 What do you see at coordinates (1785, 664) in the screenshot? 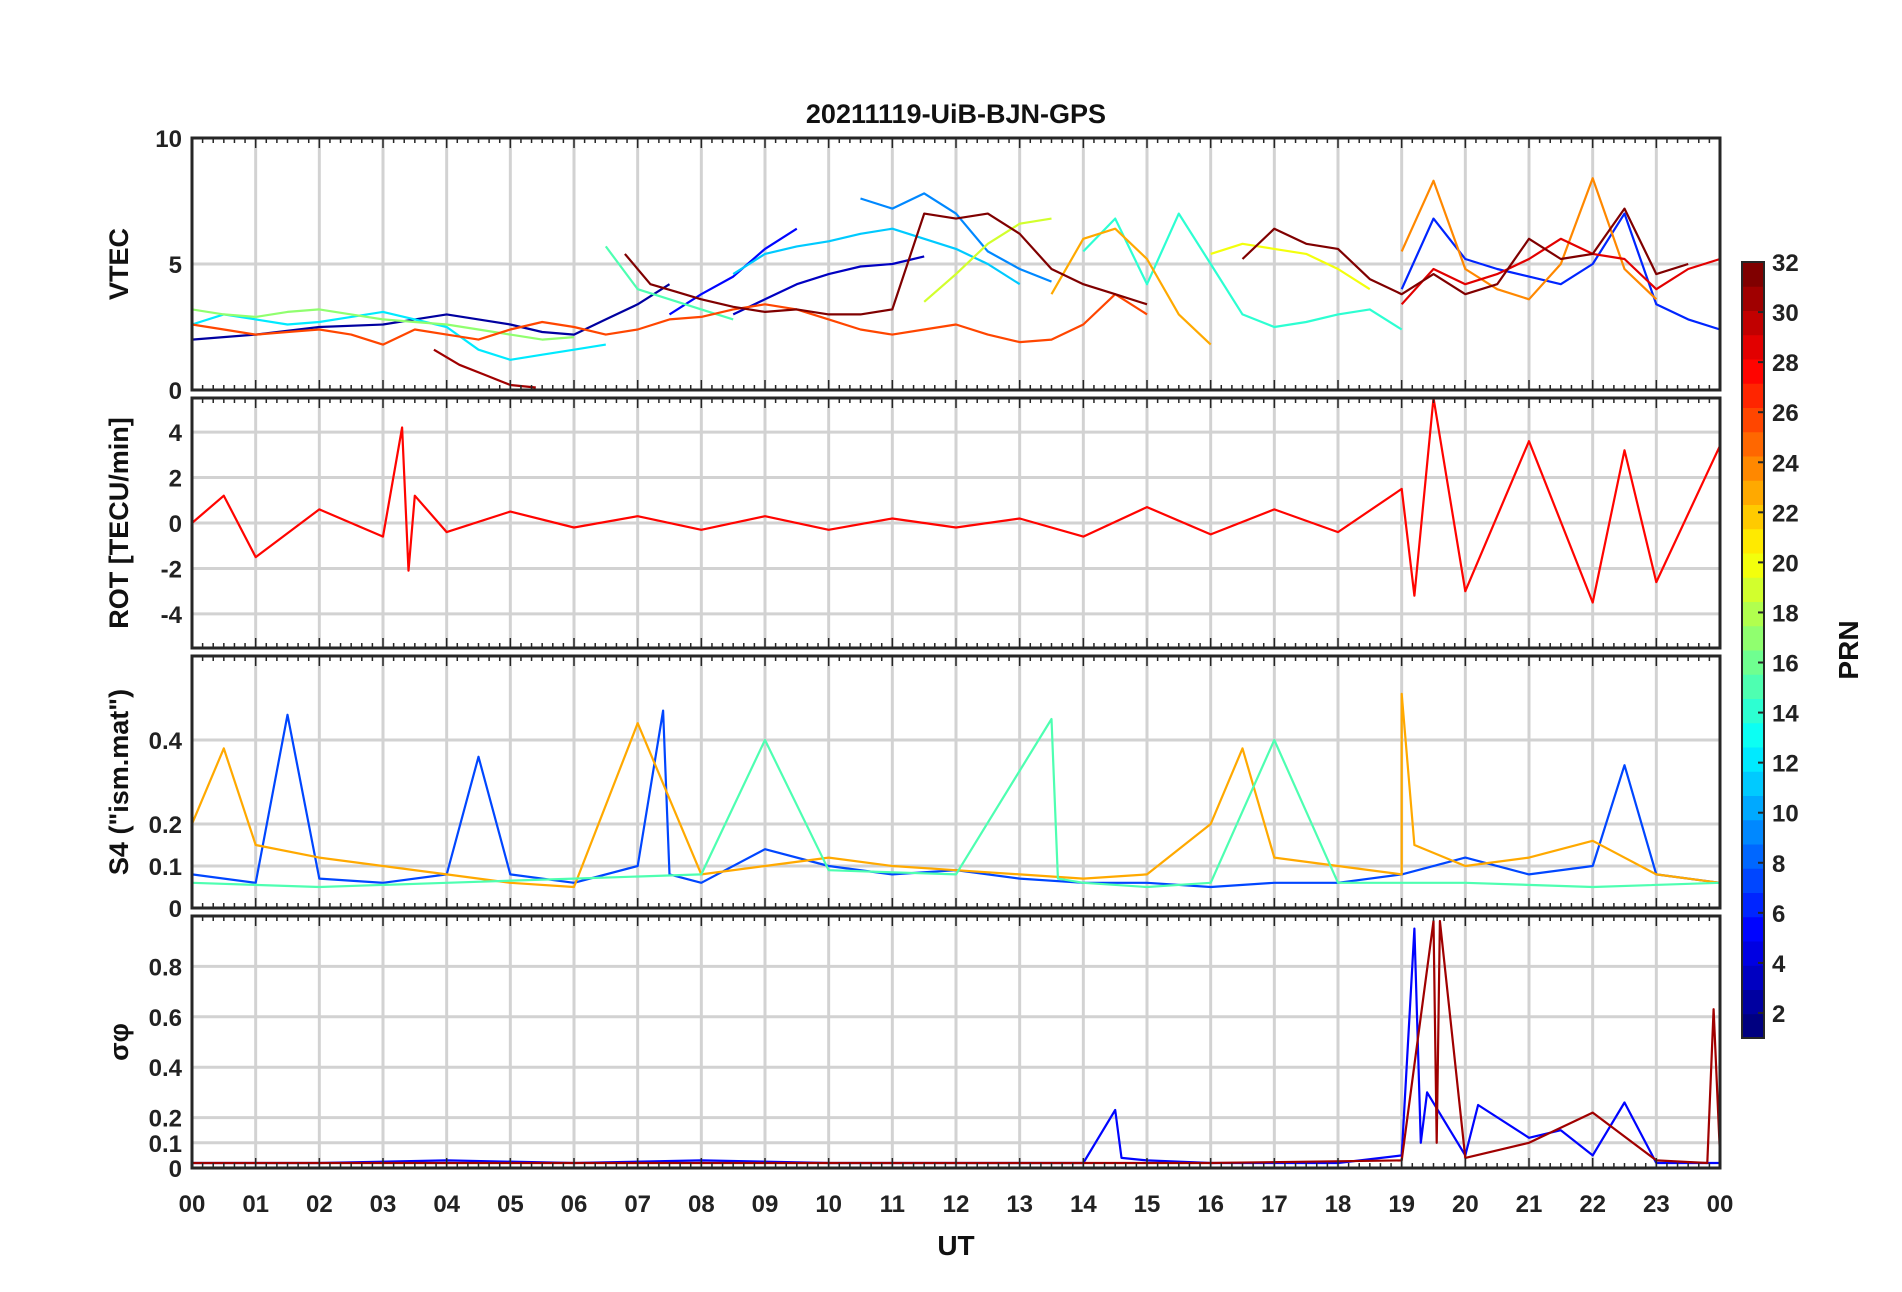
I see `colorbar-tick-label: 16` at bounding box center [1785, 664].